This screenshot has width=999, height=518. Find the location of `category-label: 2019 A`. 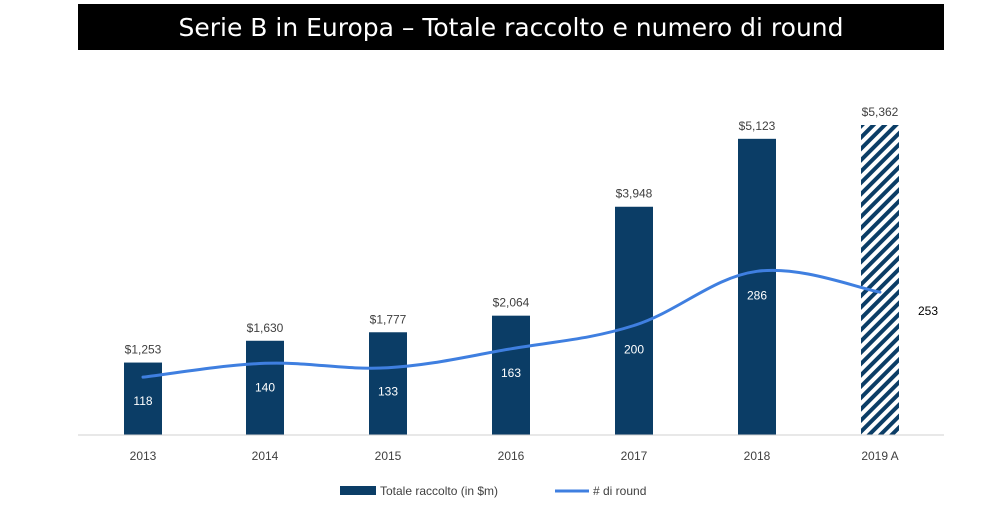

category-label: 2019 A is located at coordinates (879, 456).